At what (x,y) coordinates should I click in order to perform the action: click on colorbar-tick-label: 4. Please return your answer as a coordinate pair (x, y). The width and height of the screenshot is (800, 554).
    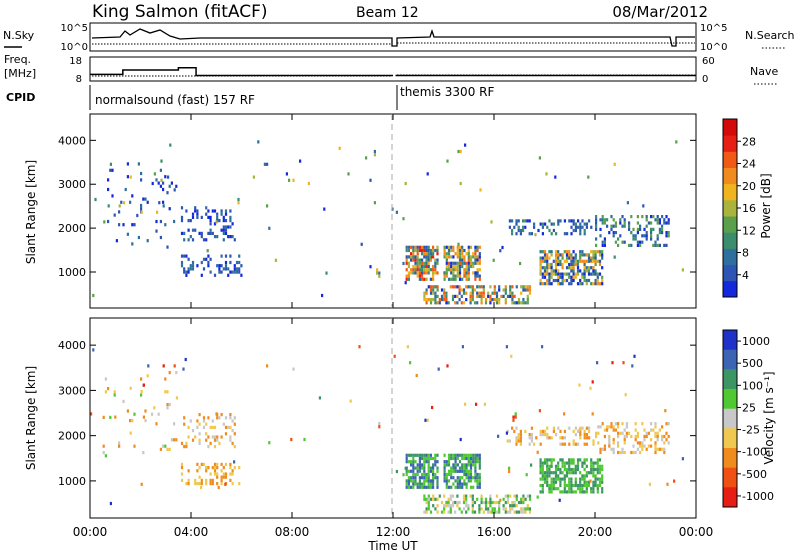
    Looking at the image, I should click on (745, 275).